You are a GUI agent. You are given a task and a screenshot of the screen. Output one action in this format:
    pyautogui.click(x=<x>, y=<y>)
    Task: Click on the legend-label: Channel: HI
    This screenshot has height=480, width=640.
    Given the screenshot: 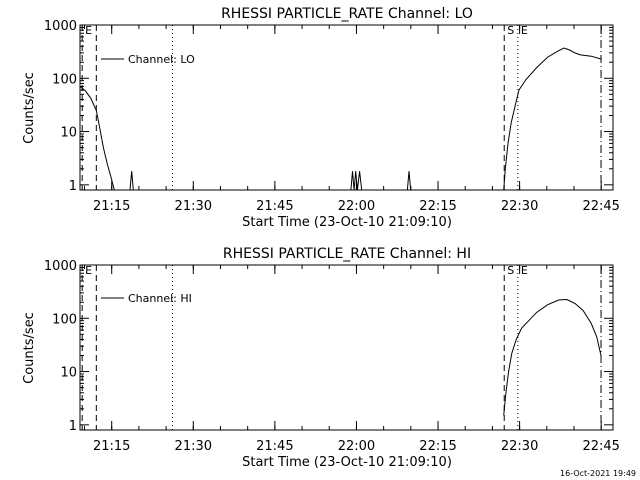 What is the action you would take?
    pyautogui.click(x=160, y=298)
    